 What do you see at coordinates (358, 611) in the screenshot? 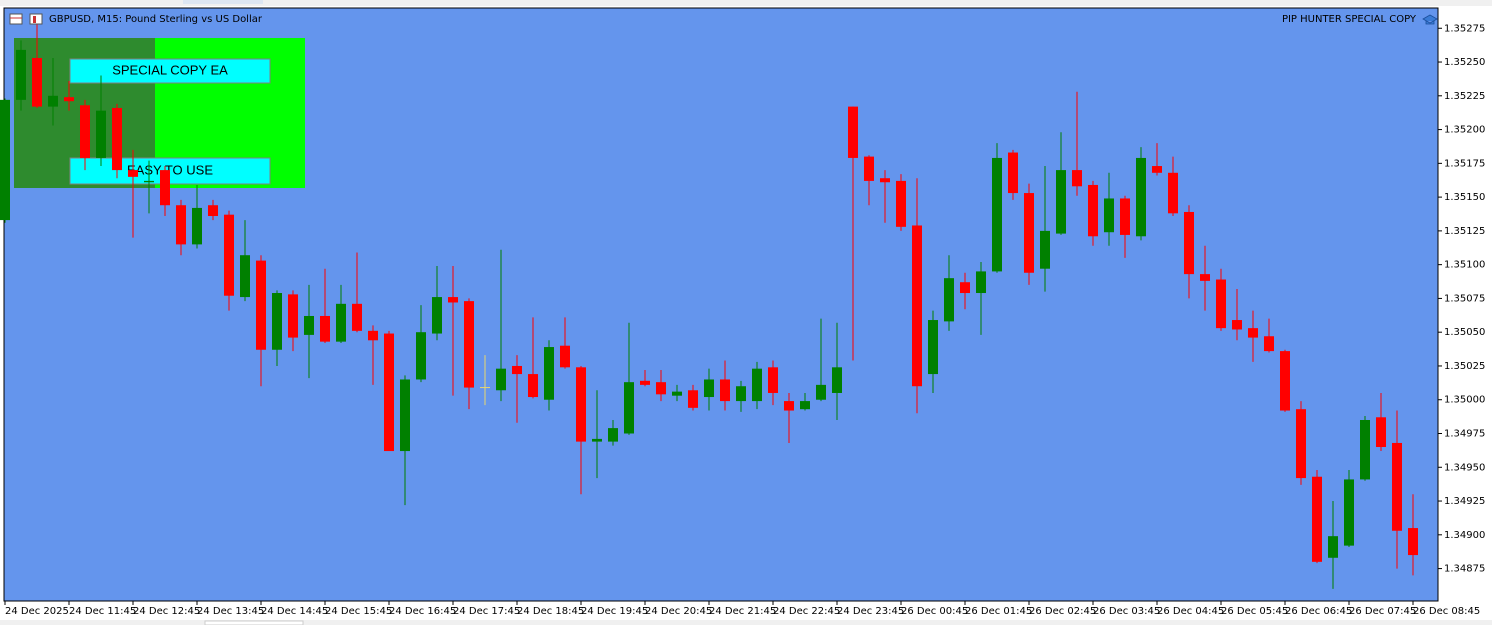
I see `x-tick-label: 24 Dec 15:45` at bounding box center [358, 611].